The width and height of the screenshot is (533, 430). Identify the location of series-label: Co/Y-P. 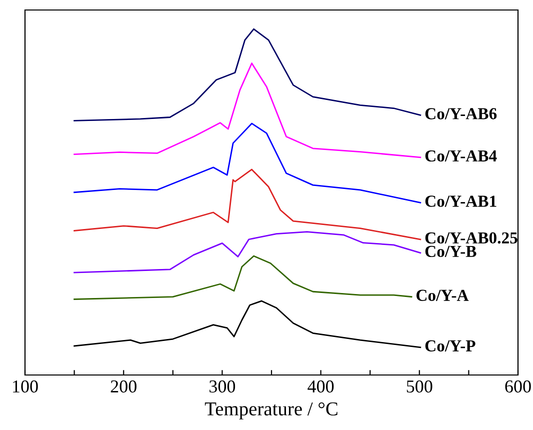
(450, 346).